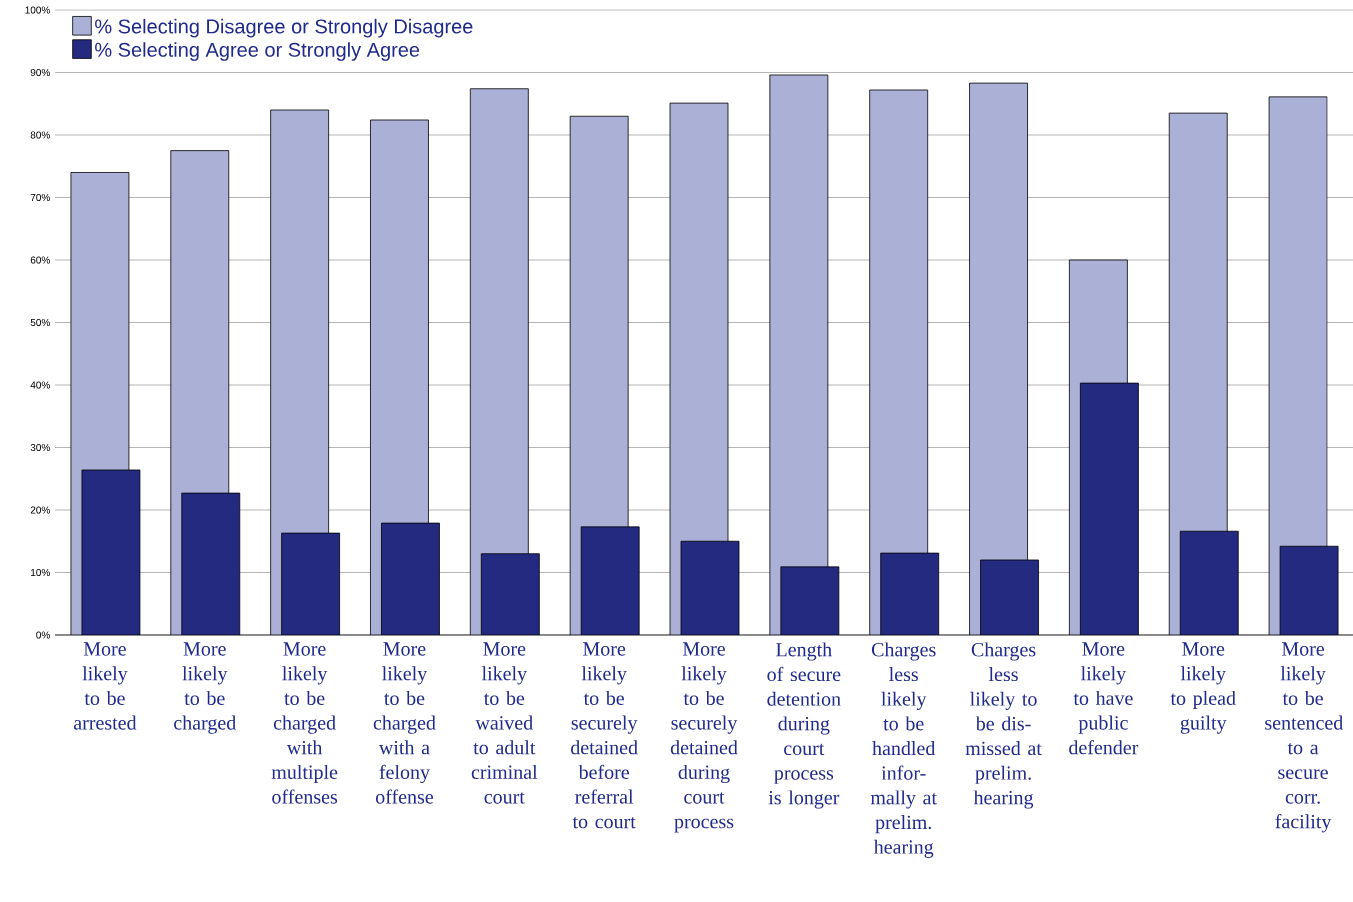 The image size is (1353, 902). I want to click on x-tick-label: More likely to plead guilty, so click(1203, 688).